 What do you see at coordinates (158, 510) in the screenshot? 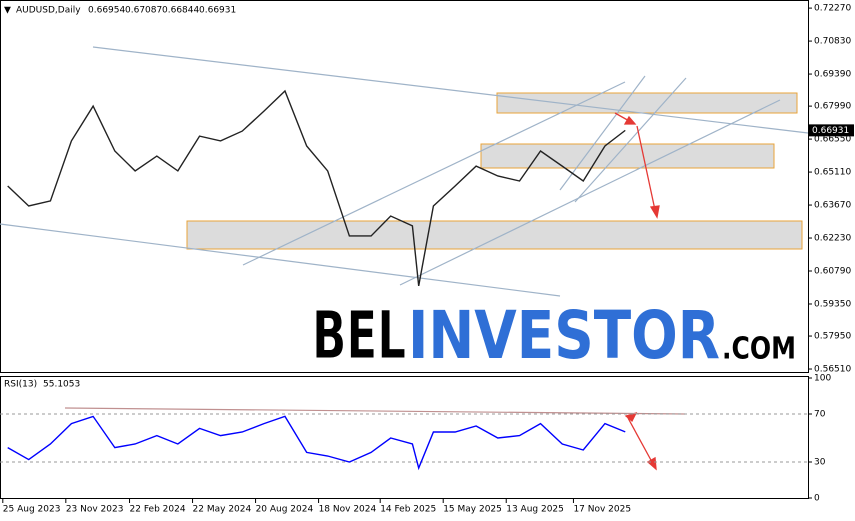
I see `x-tick-label: 22 Feb 2024` at bounding box center [158, 510].